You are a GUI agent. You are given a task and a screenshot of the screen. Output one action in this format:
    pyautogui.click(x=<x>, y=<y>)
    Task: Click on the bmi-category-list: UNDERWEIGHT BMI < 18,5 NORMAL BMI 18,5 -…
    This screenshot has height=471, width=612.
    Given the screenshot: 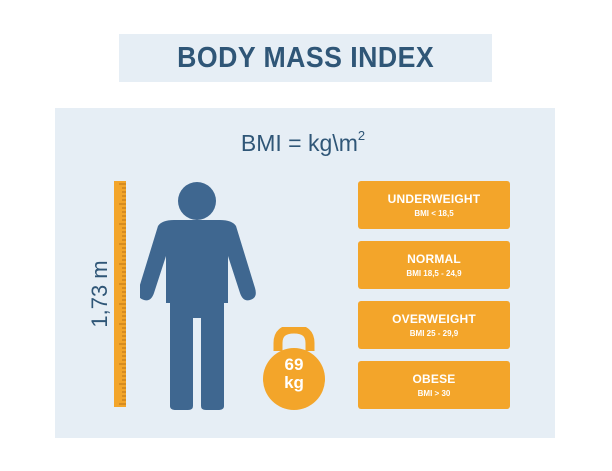 What is the action you would take?
    pyautogui.click(x=434, y=301)
    